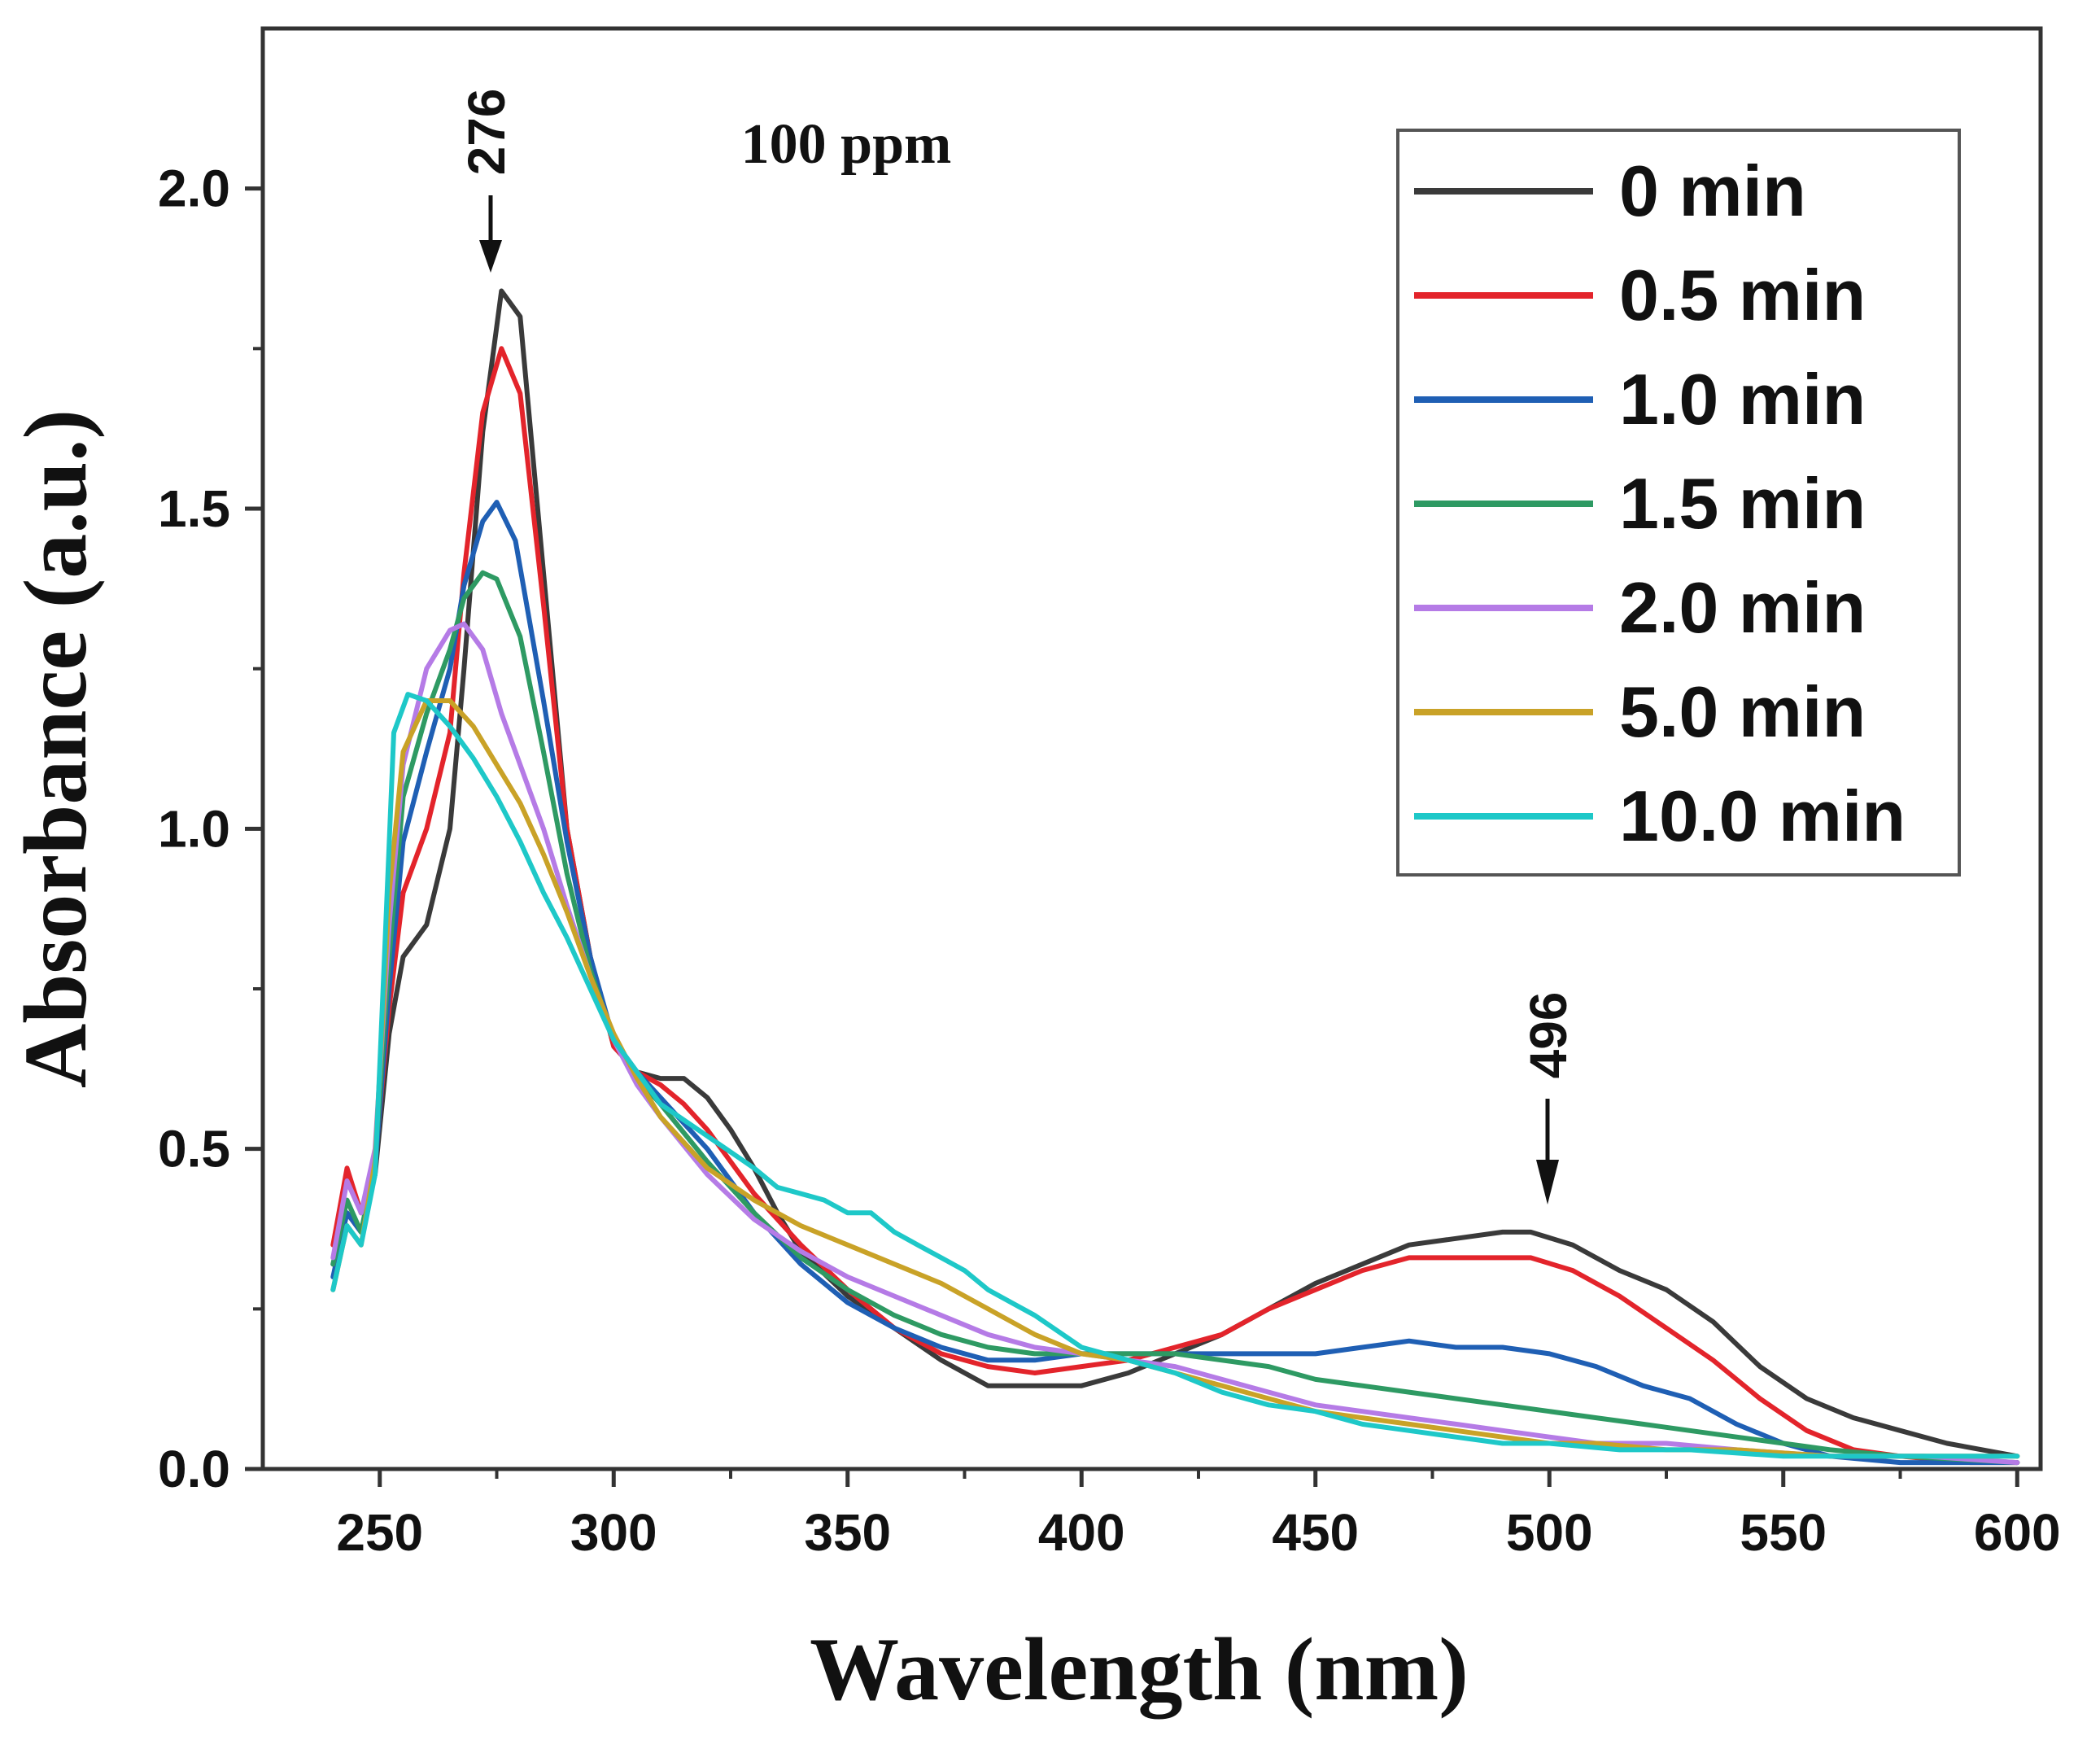 This screenshot has height=1740, width=2100. I want to click on legend-label: 5.0 min, so click(1742, 711).